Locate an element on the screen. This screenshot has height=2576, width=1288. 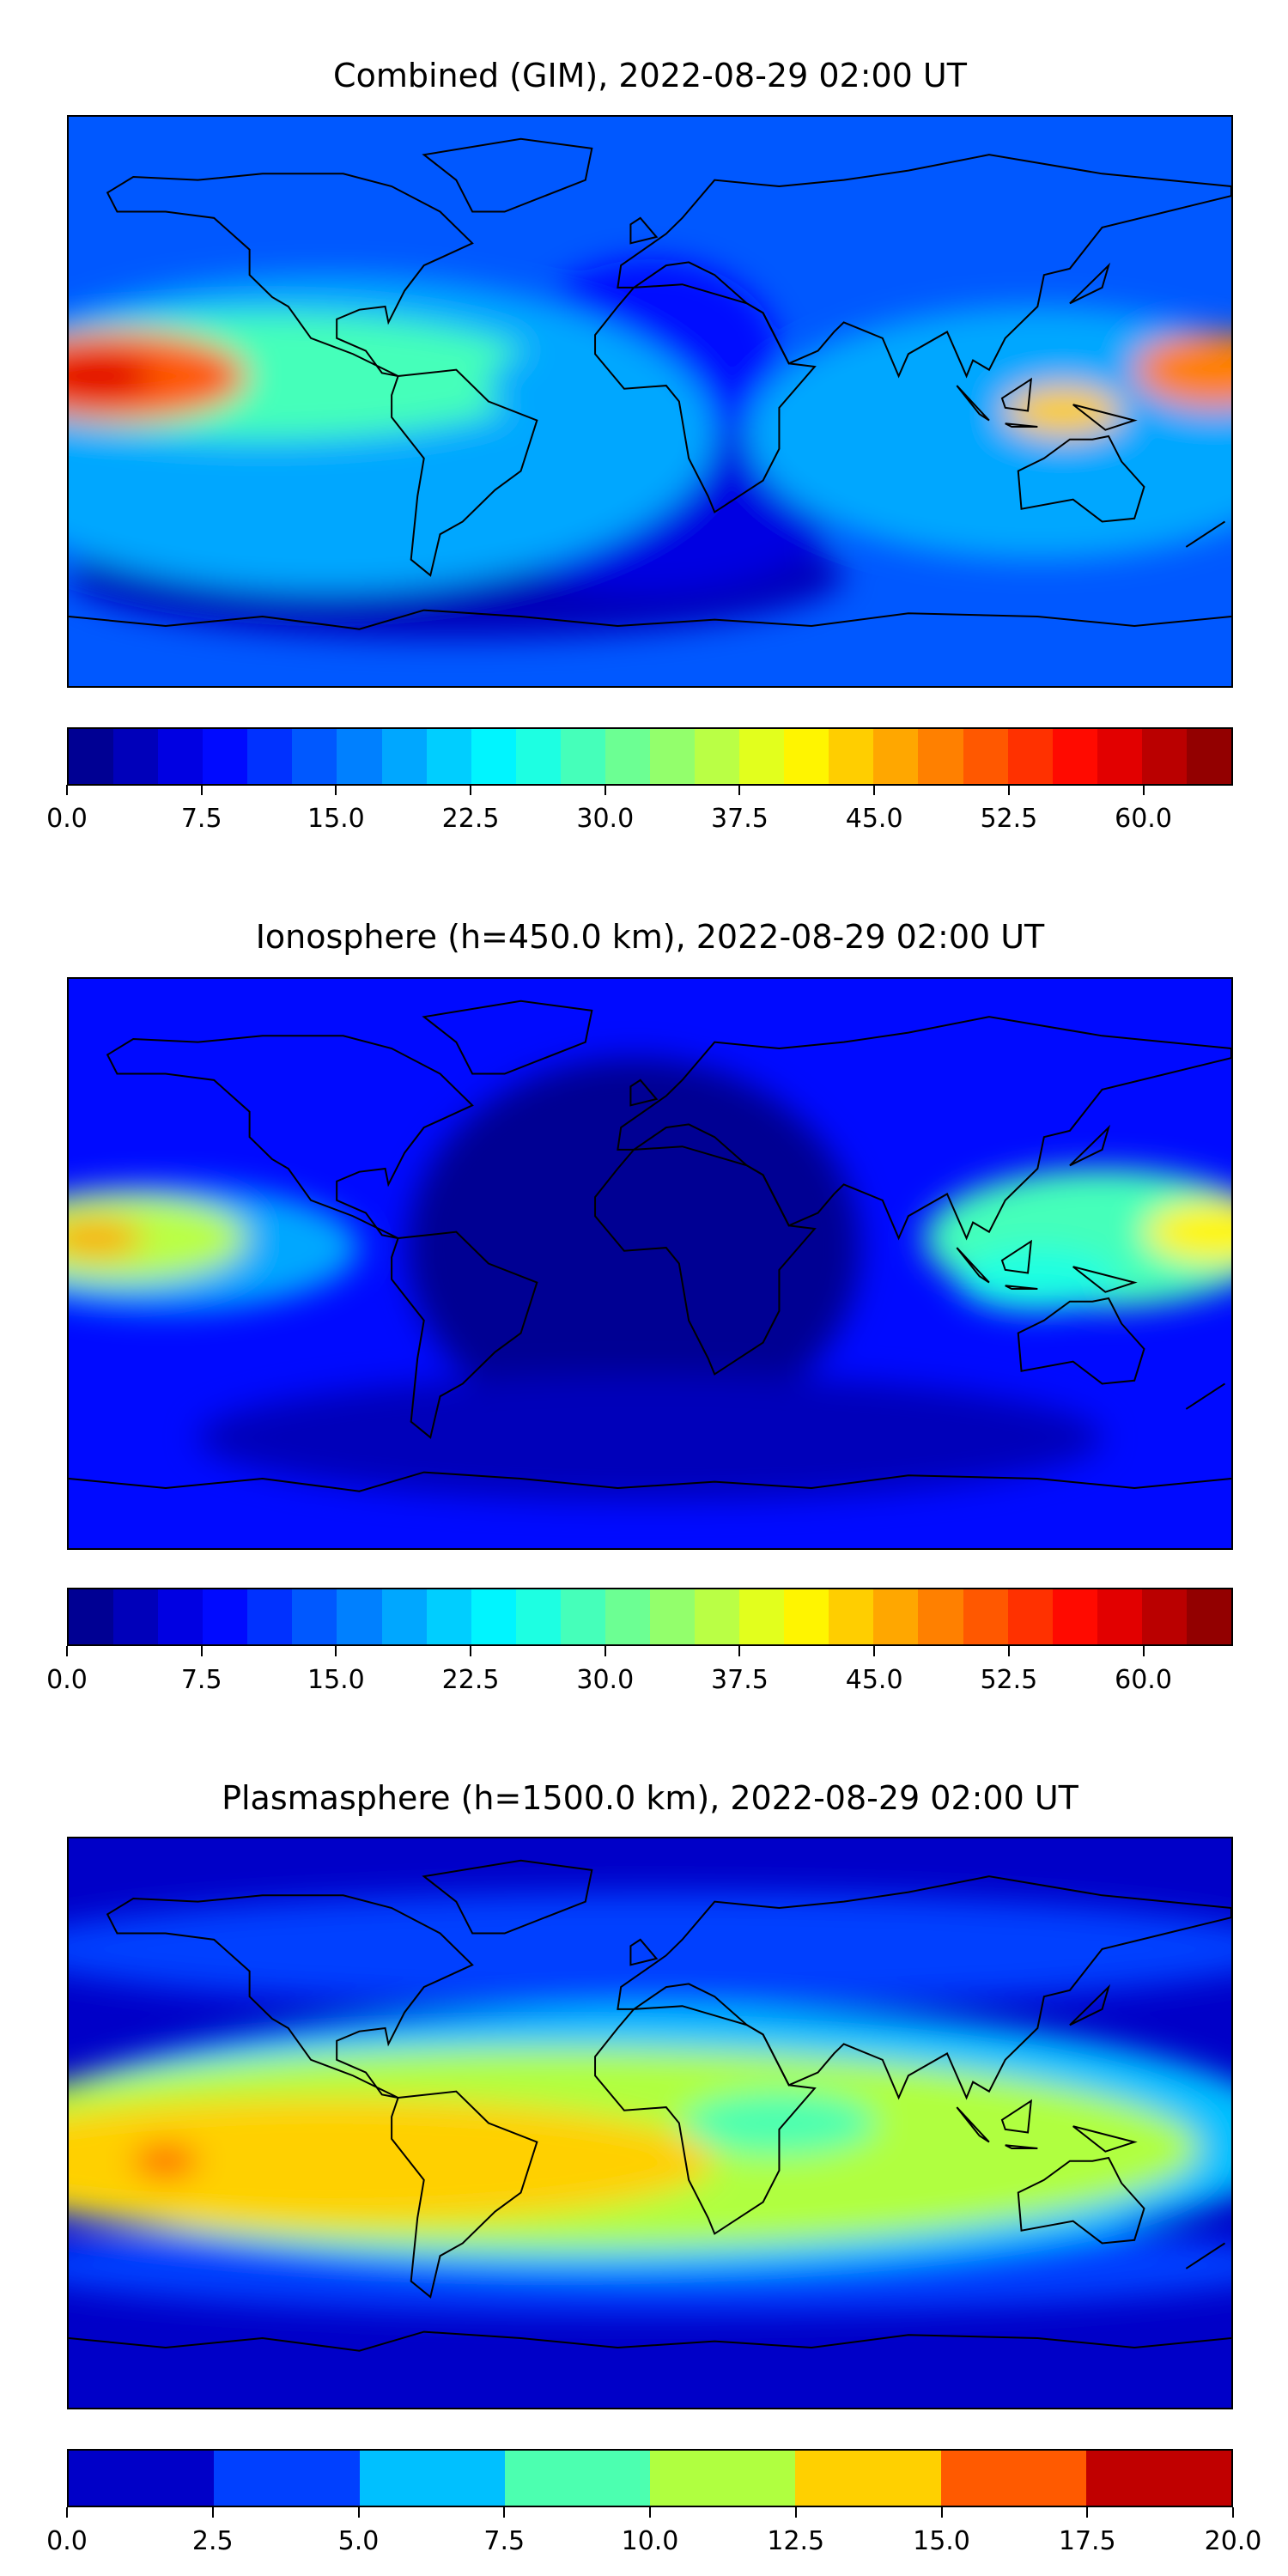
colorbar-tick-label: 12.5 is located at coordinates (796, 2541).